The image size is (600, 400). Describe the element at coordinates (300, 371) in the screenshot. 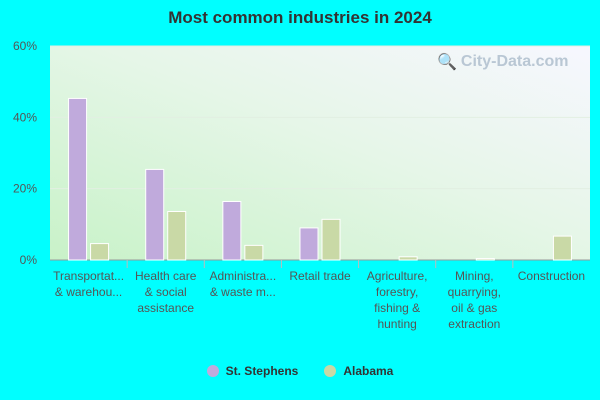

I see `legend: St. Stephens Alabama` at that location.